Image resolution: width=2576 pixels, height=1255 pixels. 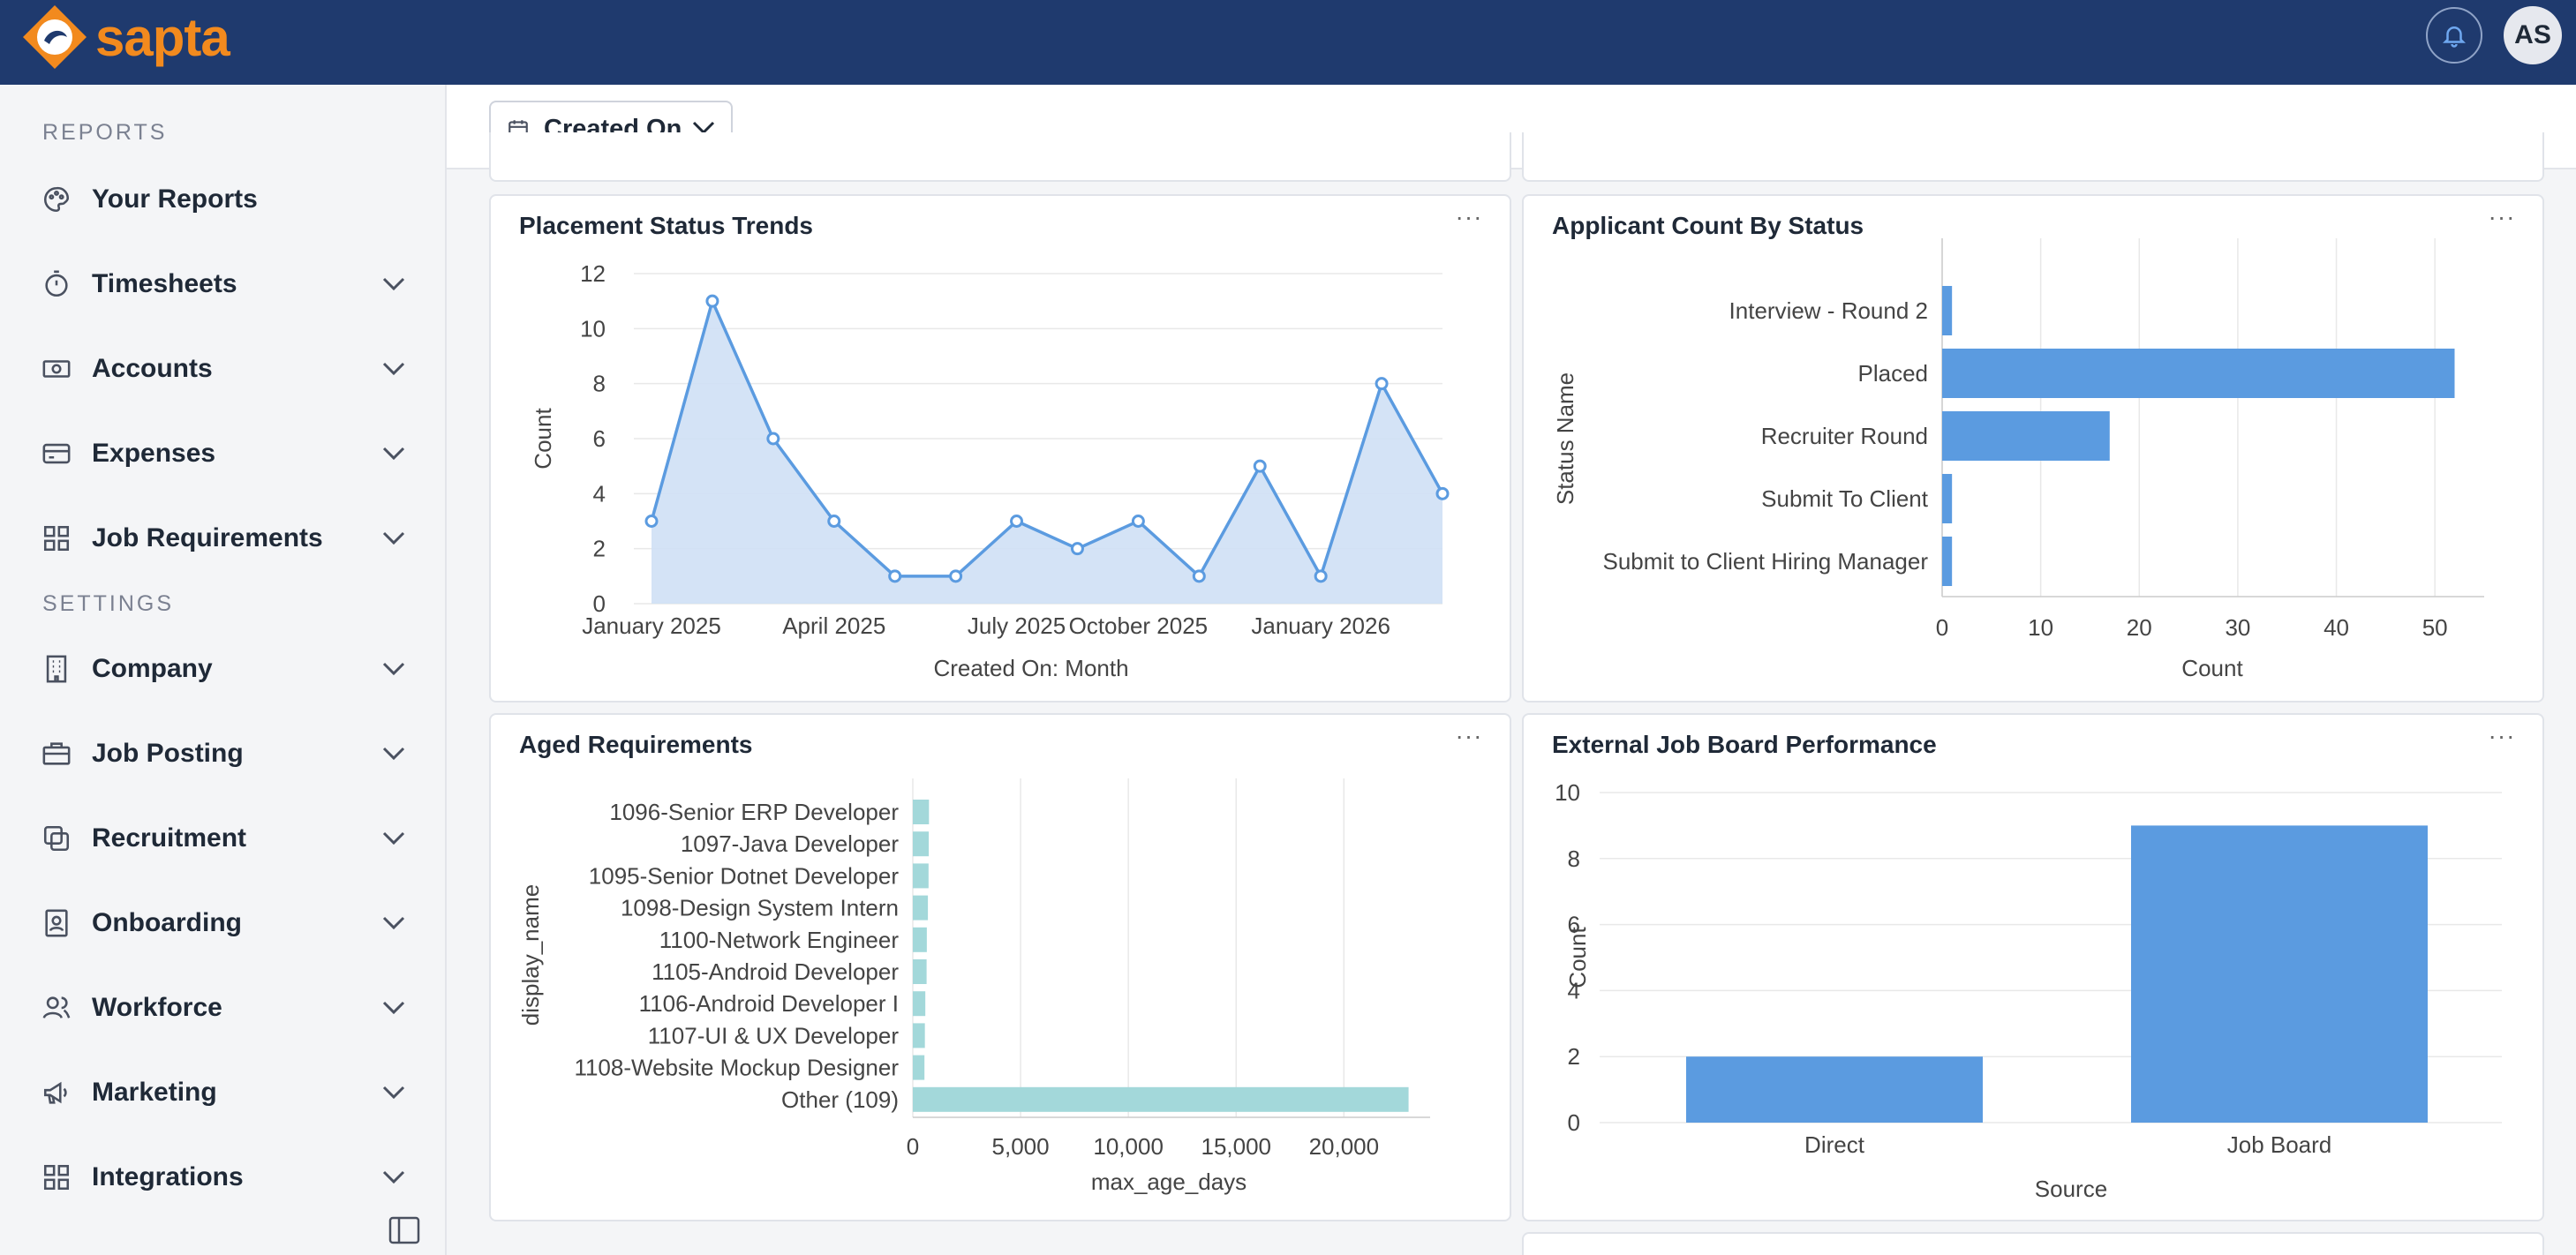 What do you see at coordinates (1321, 625) in the screenshot?
I see `x-tick-label: January 2026` at bounding box center [1321, 625].